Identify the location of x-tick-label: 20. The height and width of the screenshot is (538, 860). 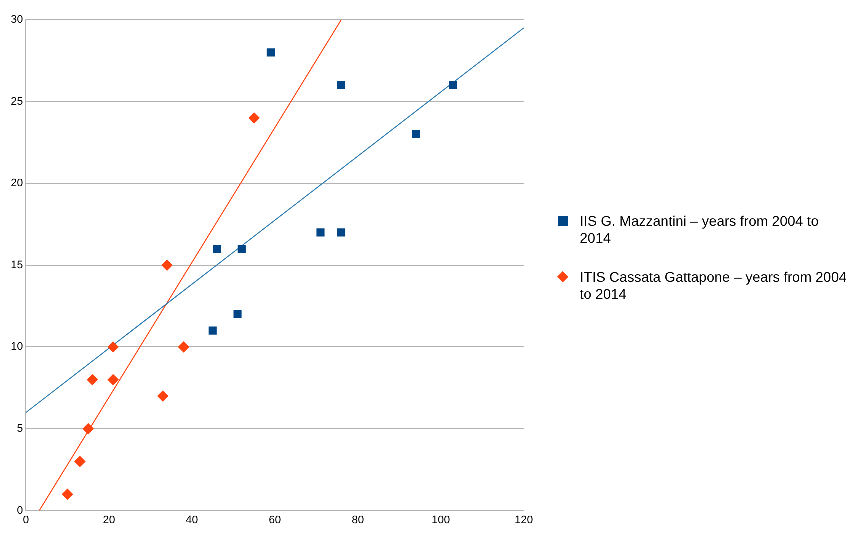
(109, 520).